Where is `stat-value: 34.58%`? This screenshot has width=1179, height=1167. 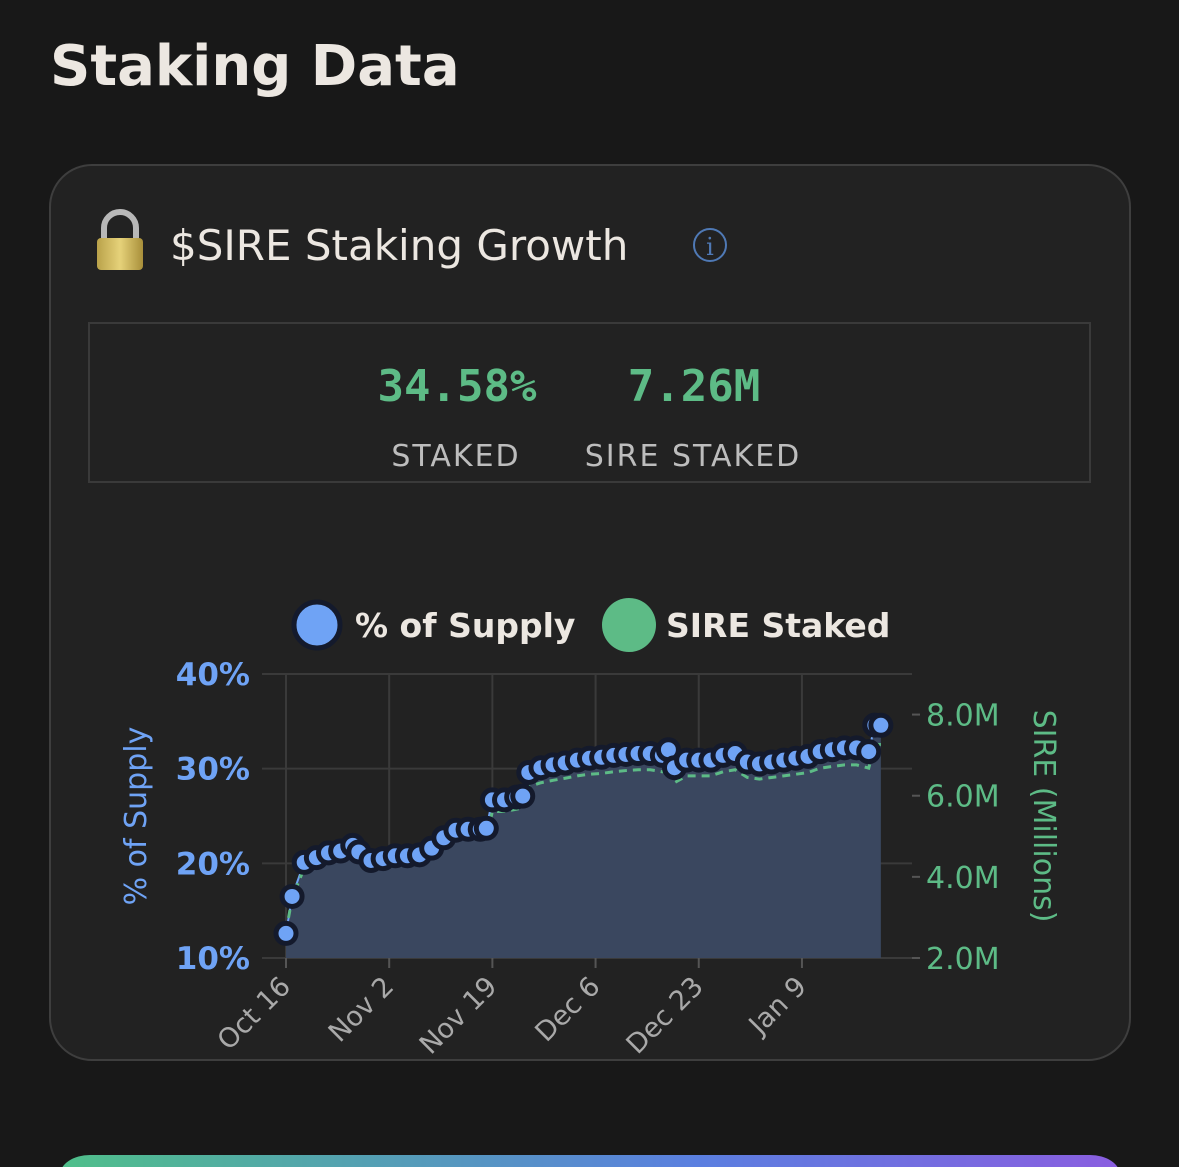 stat-value: 34.58% is located at coordinates (457, 386).